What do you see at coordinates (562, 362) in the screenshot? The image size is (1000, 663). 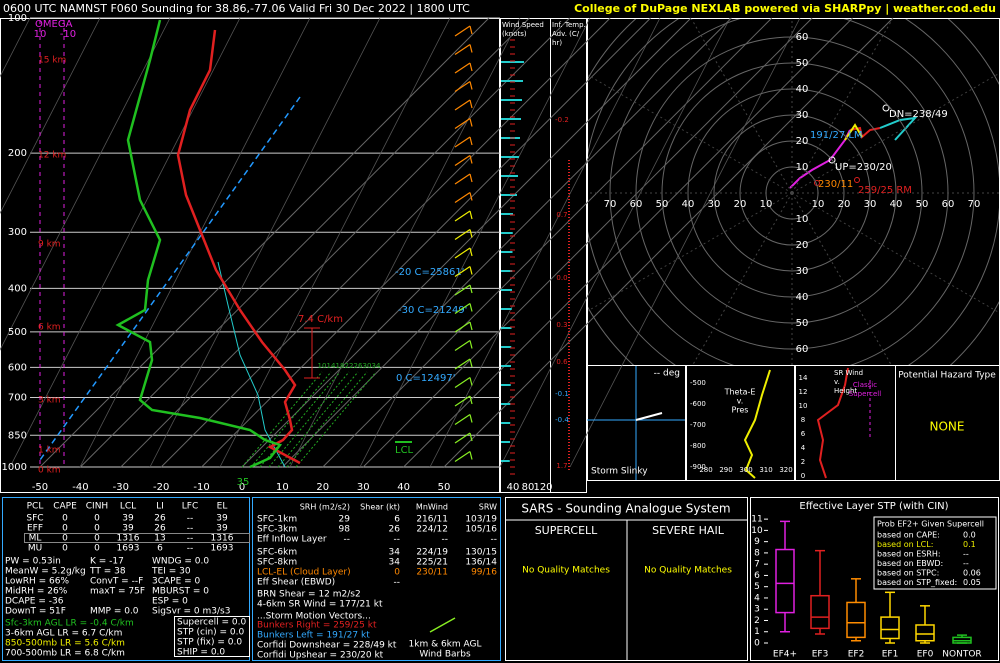 I see `adv-label: 0.6` at bounding box center [562, 362].